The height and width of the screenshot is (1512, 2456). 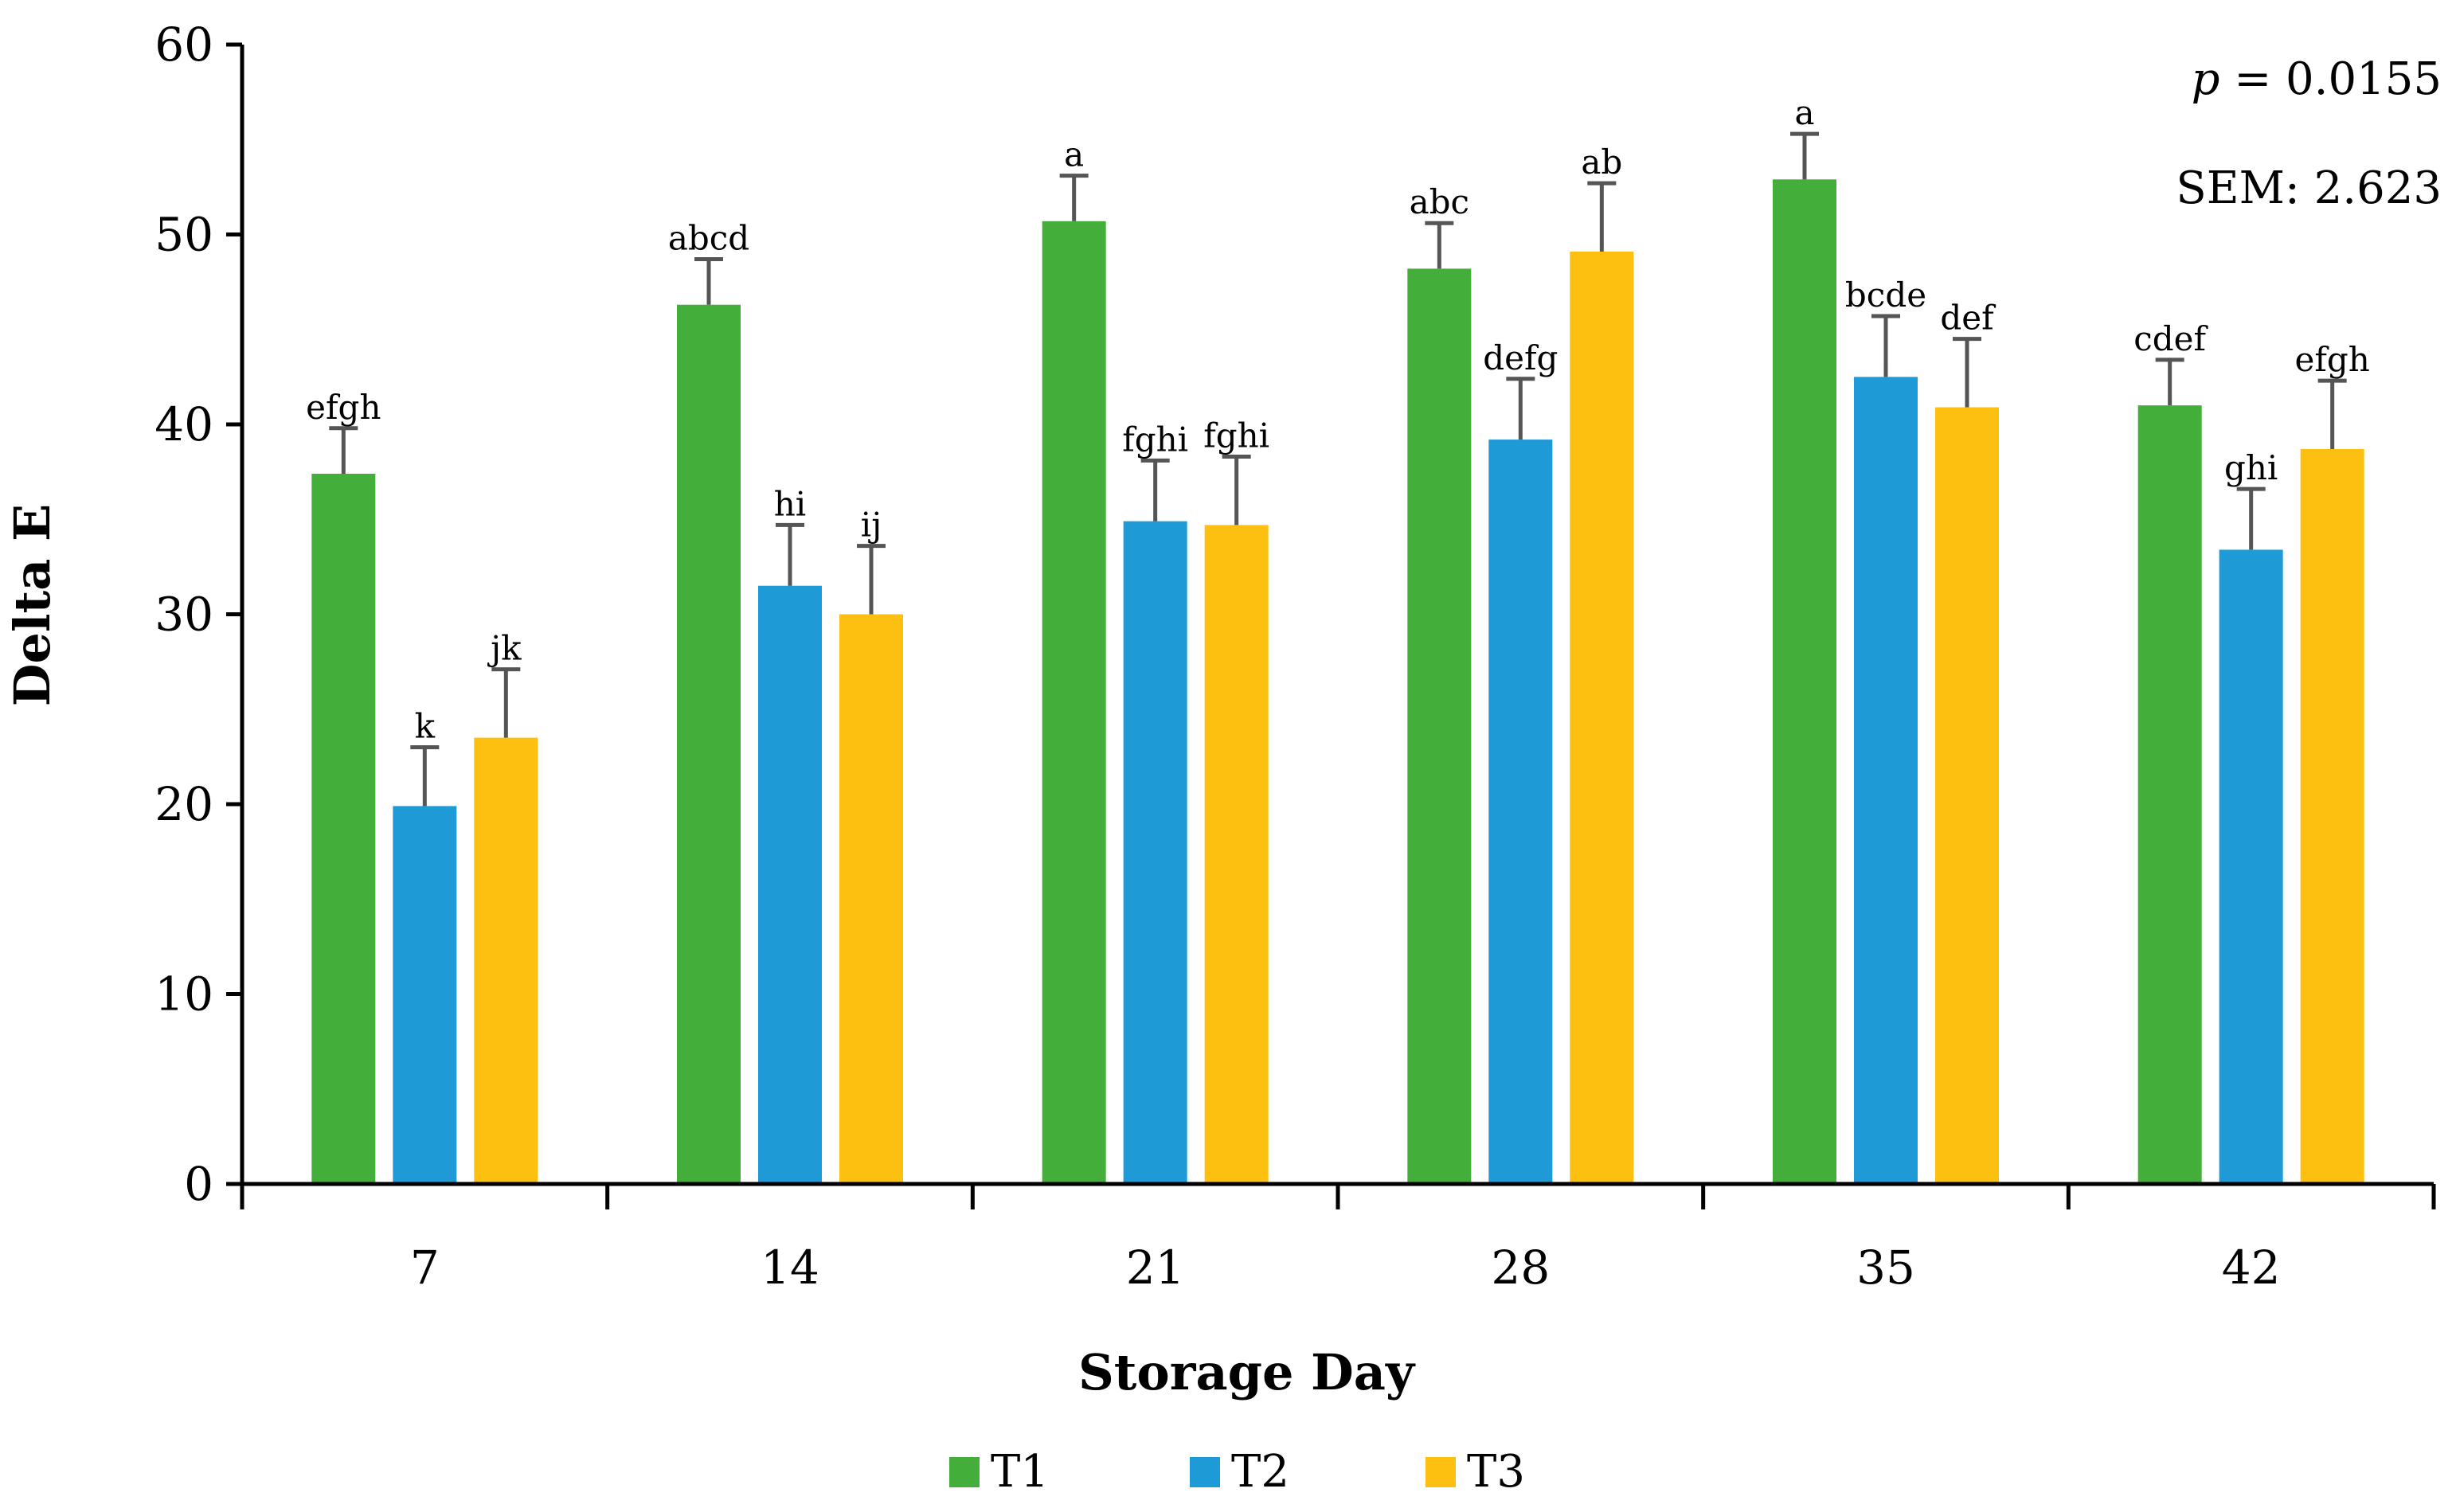 I want to click on legend-swatch-t1, so click(x=964, y=1472).